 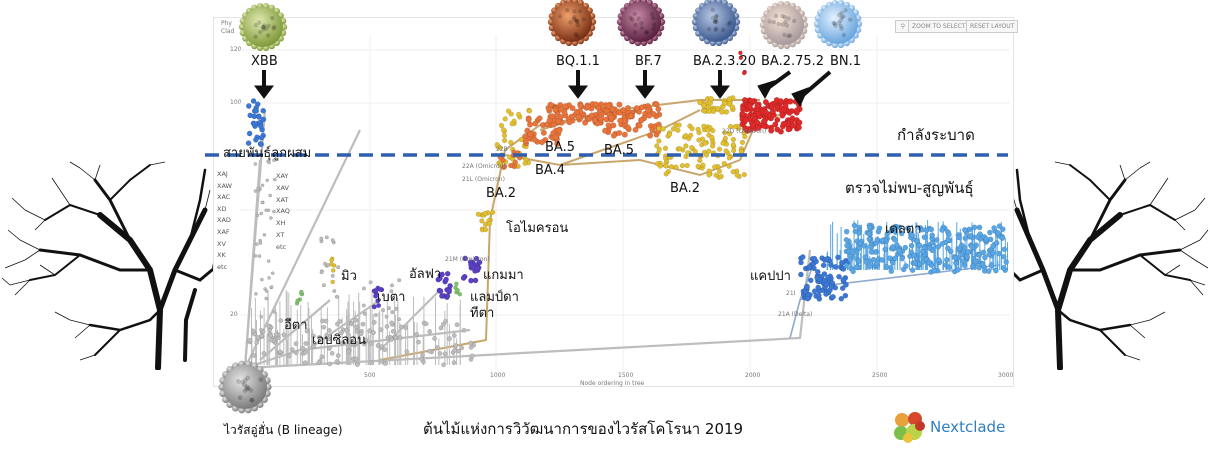 I want to click on branch-label-gamma: แกมมา, so click(x=503, y=275).